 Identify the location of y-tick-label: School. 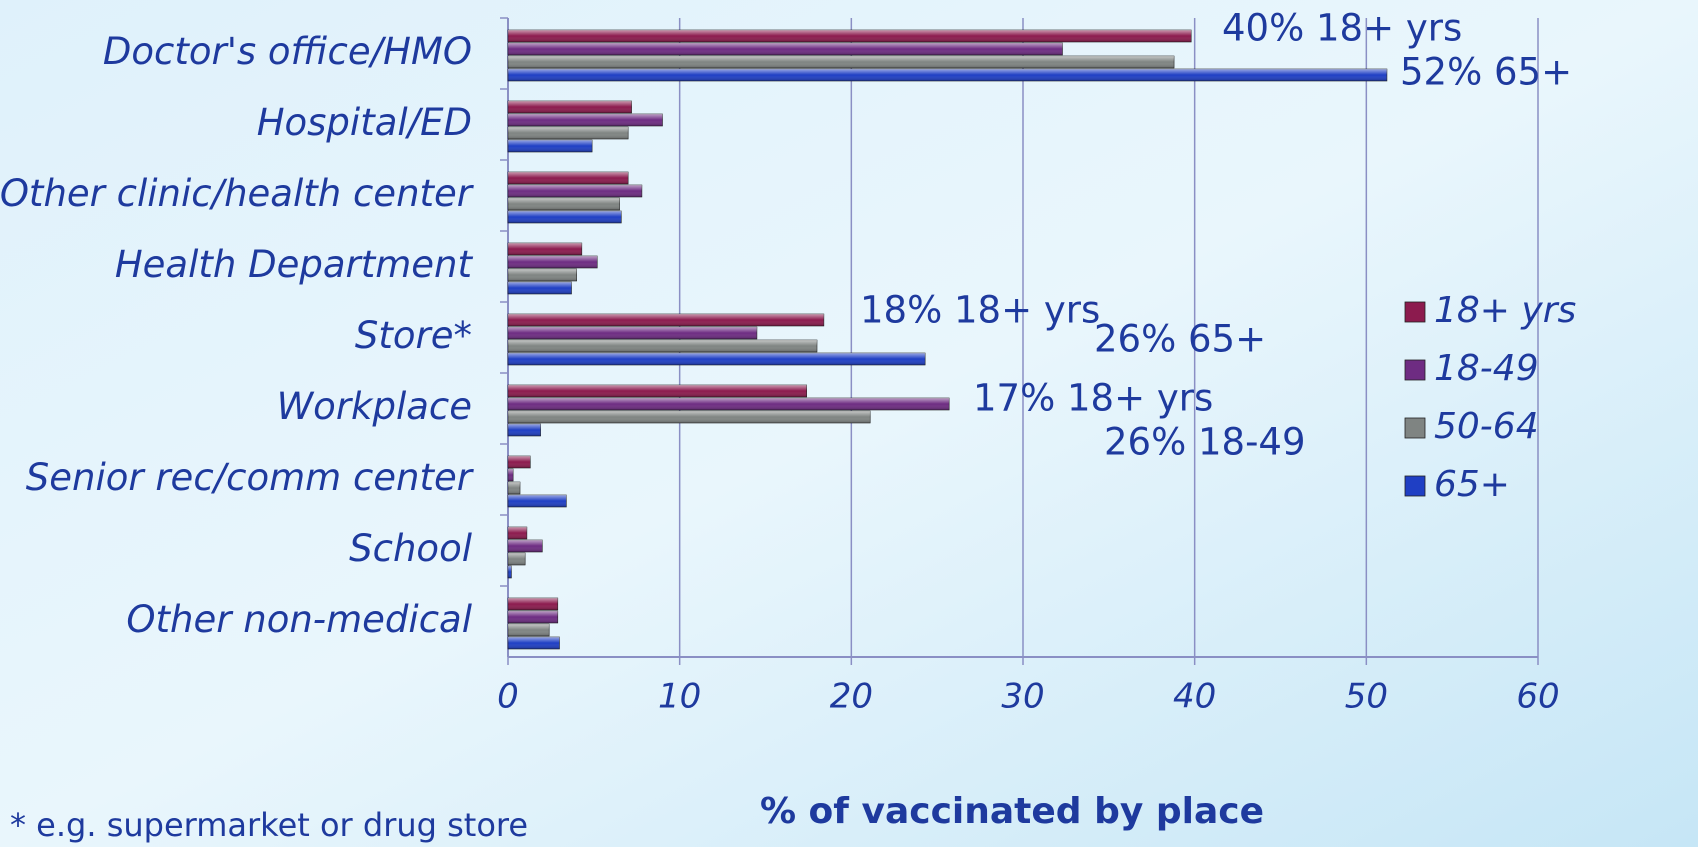
(411, 548).